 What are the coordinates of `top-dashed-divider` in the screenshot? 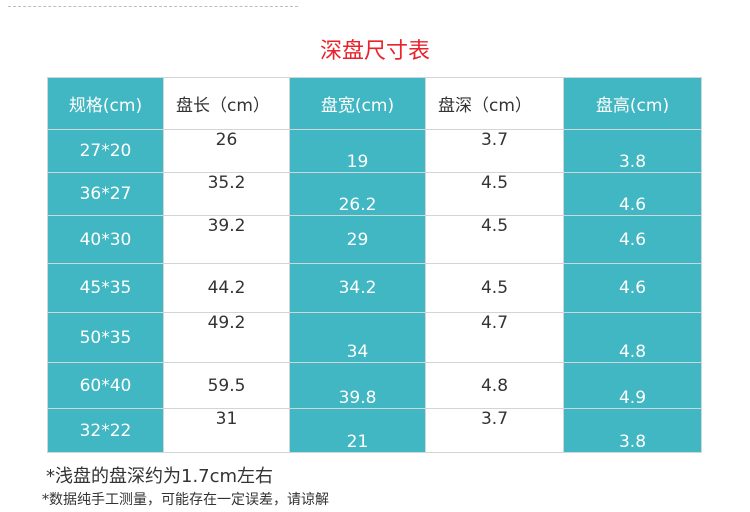 It's located at (153, 6).